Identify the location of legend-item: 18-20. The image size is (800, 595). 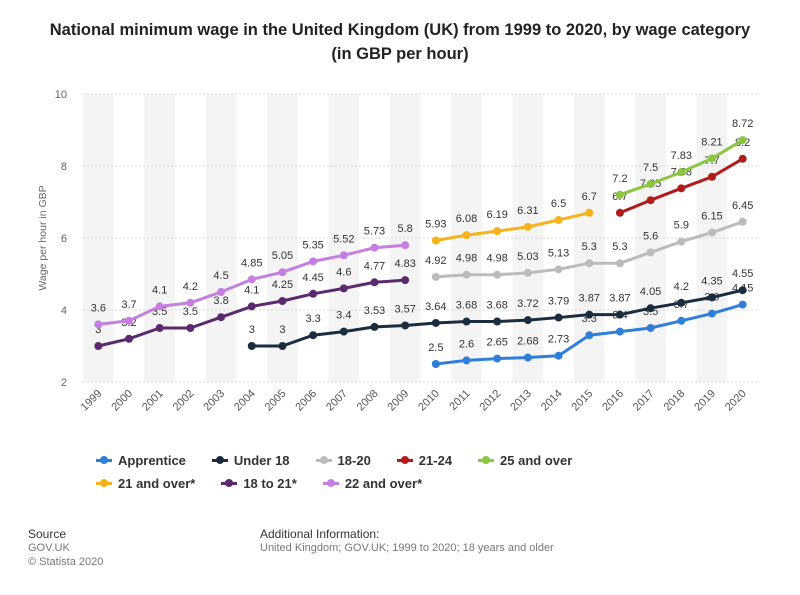
(343, 460).